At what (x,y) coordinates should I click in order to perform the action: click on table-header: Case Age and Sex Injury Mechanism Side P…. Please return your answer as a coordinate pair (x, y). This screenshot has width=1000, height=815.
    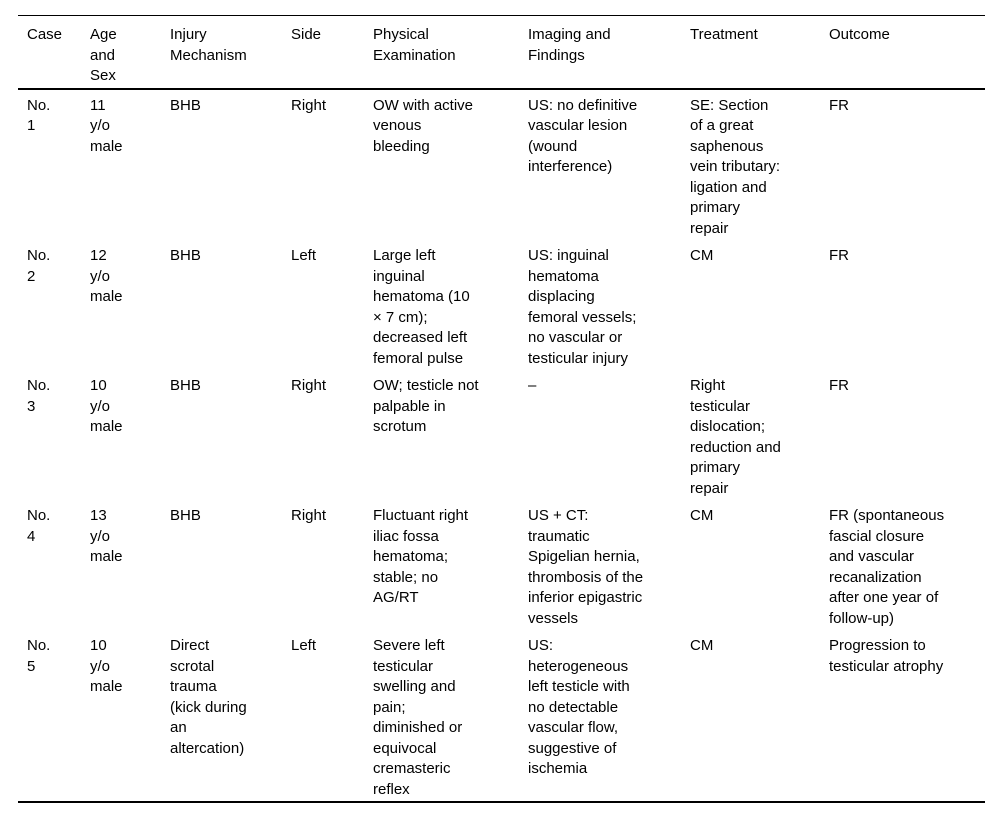
    Looking at the image, I should click on (501, 52).